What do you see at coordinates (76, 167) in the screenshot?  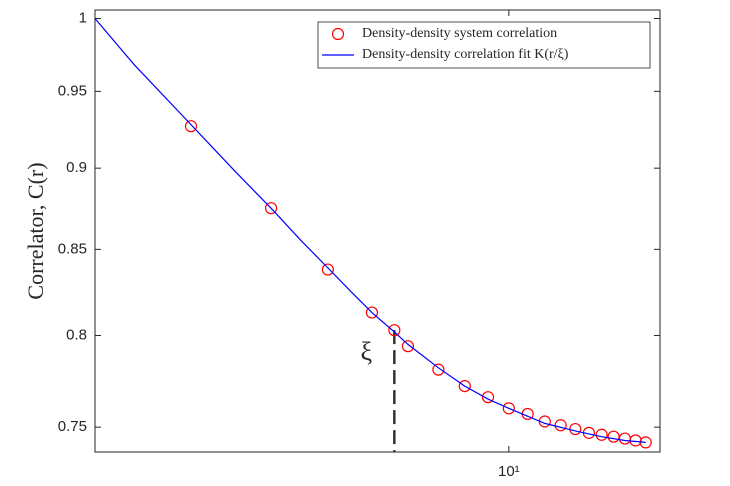 I see `y-tick-label: 0.9` at bounding box center [76, 167].